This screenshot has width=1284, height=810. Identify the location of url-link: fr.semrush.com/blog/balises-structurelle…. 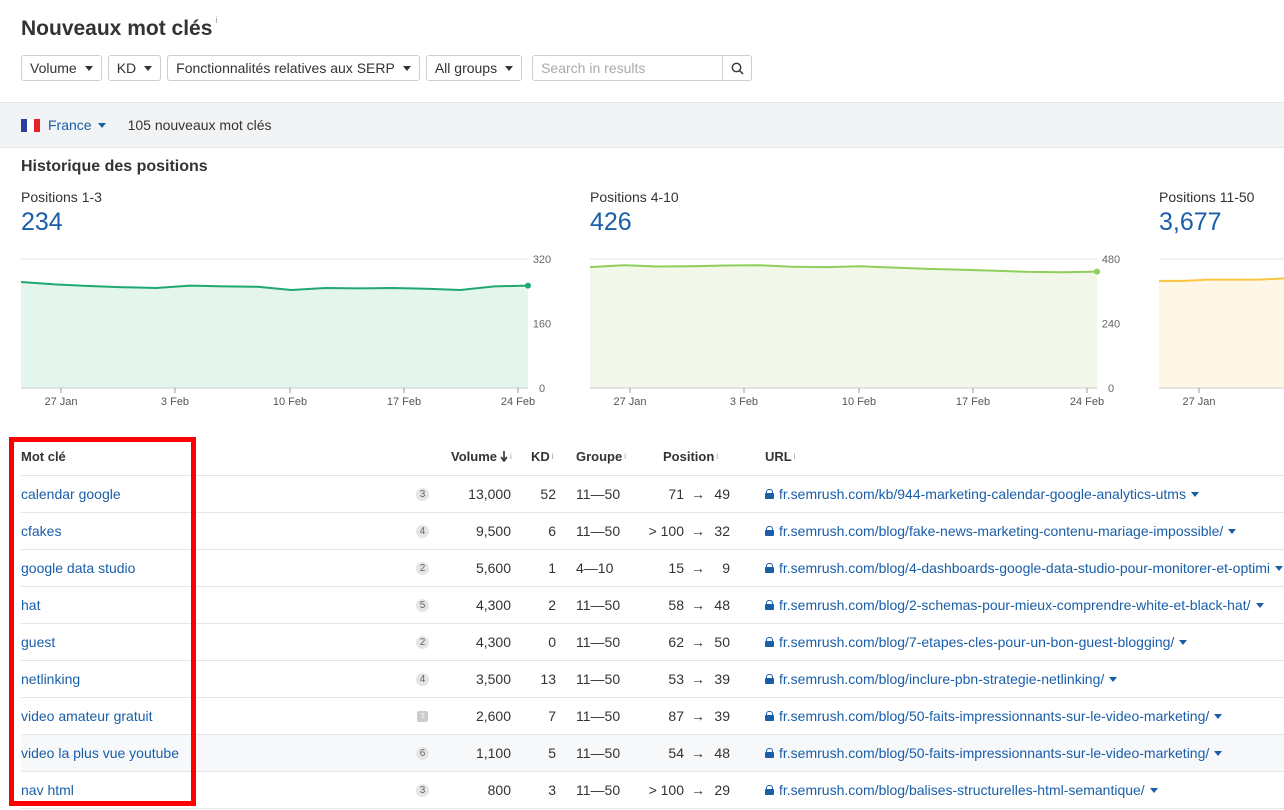
(961, 790).